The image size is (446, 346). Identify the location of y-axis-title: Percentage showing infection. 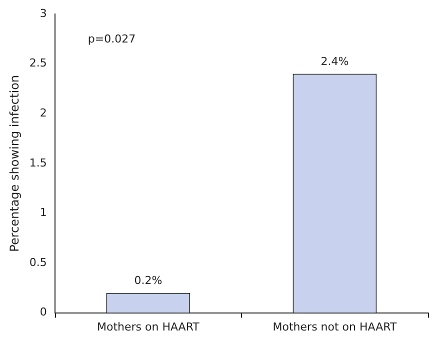
(14, 163).